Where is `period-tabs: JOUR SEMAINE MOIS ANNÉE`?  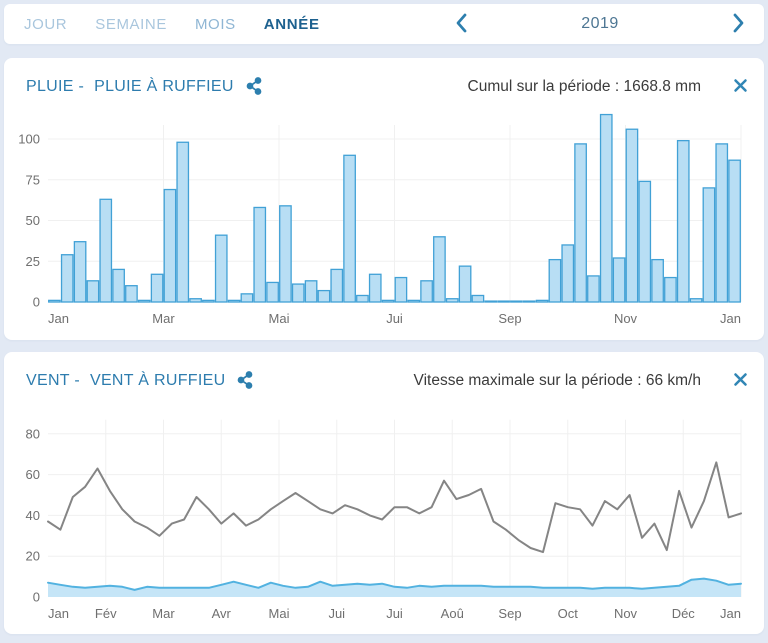
period-tabs: JOUR SEMAINE MOIS ANNÉE is located at coordinates (172, 24).